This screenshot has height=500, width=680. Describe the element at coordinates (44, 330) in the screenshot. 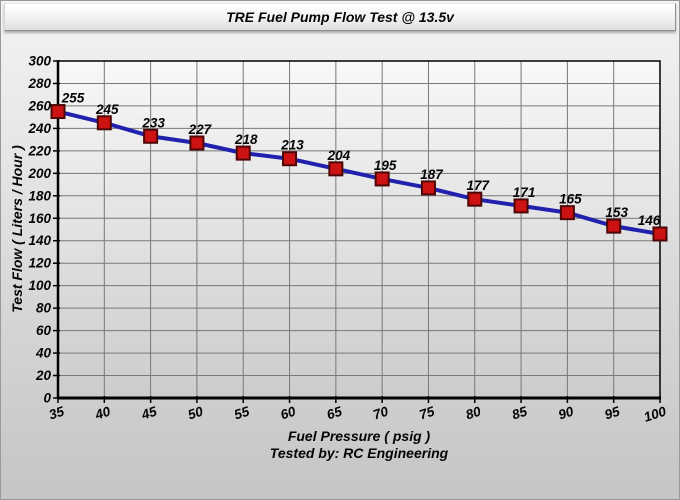

I see `y-tick-label: 60` at that location.